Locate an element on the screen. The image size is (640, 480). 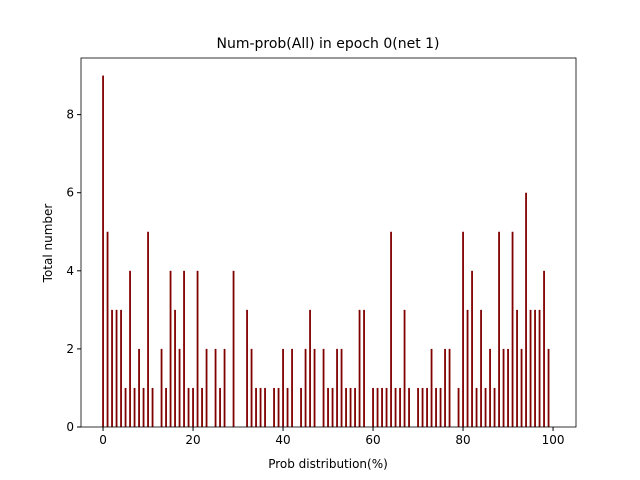
y-axis-label: Total number is located at coordinates (48, 244).